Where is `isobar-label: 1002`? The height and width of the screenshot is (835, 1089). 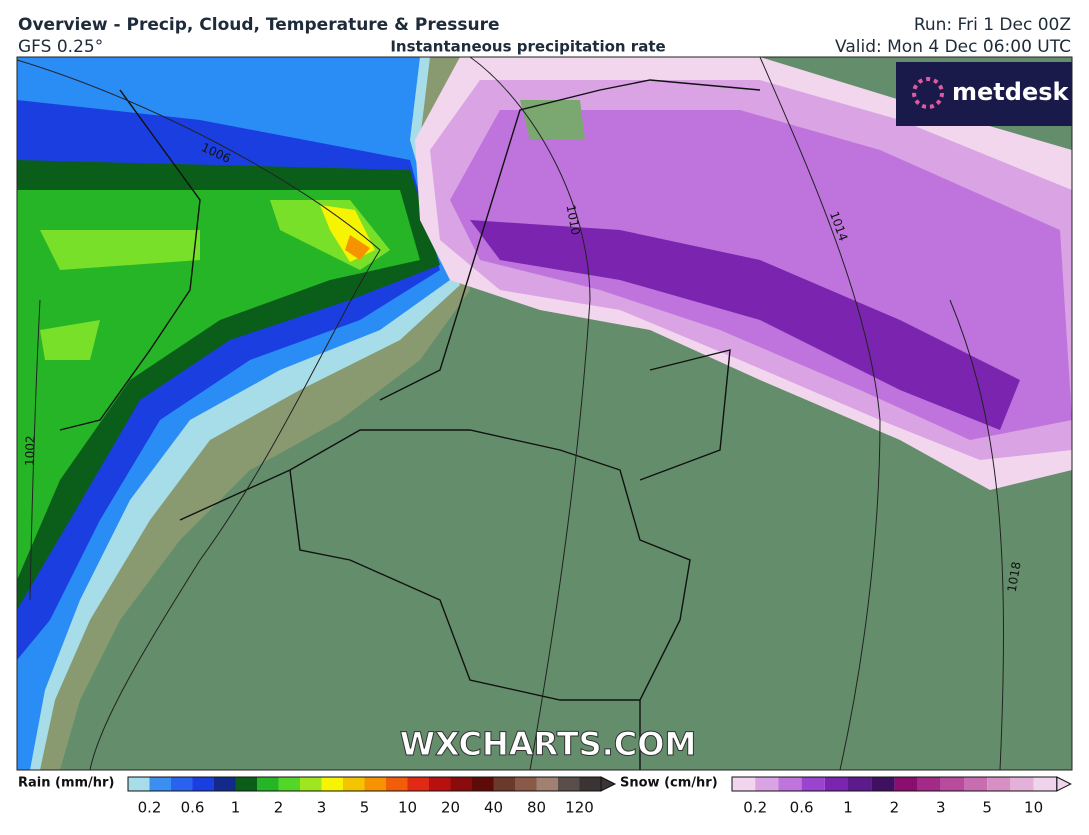 isobar-label: 1002 is located at coordinates (30, 450).